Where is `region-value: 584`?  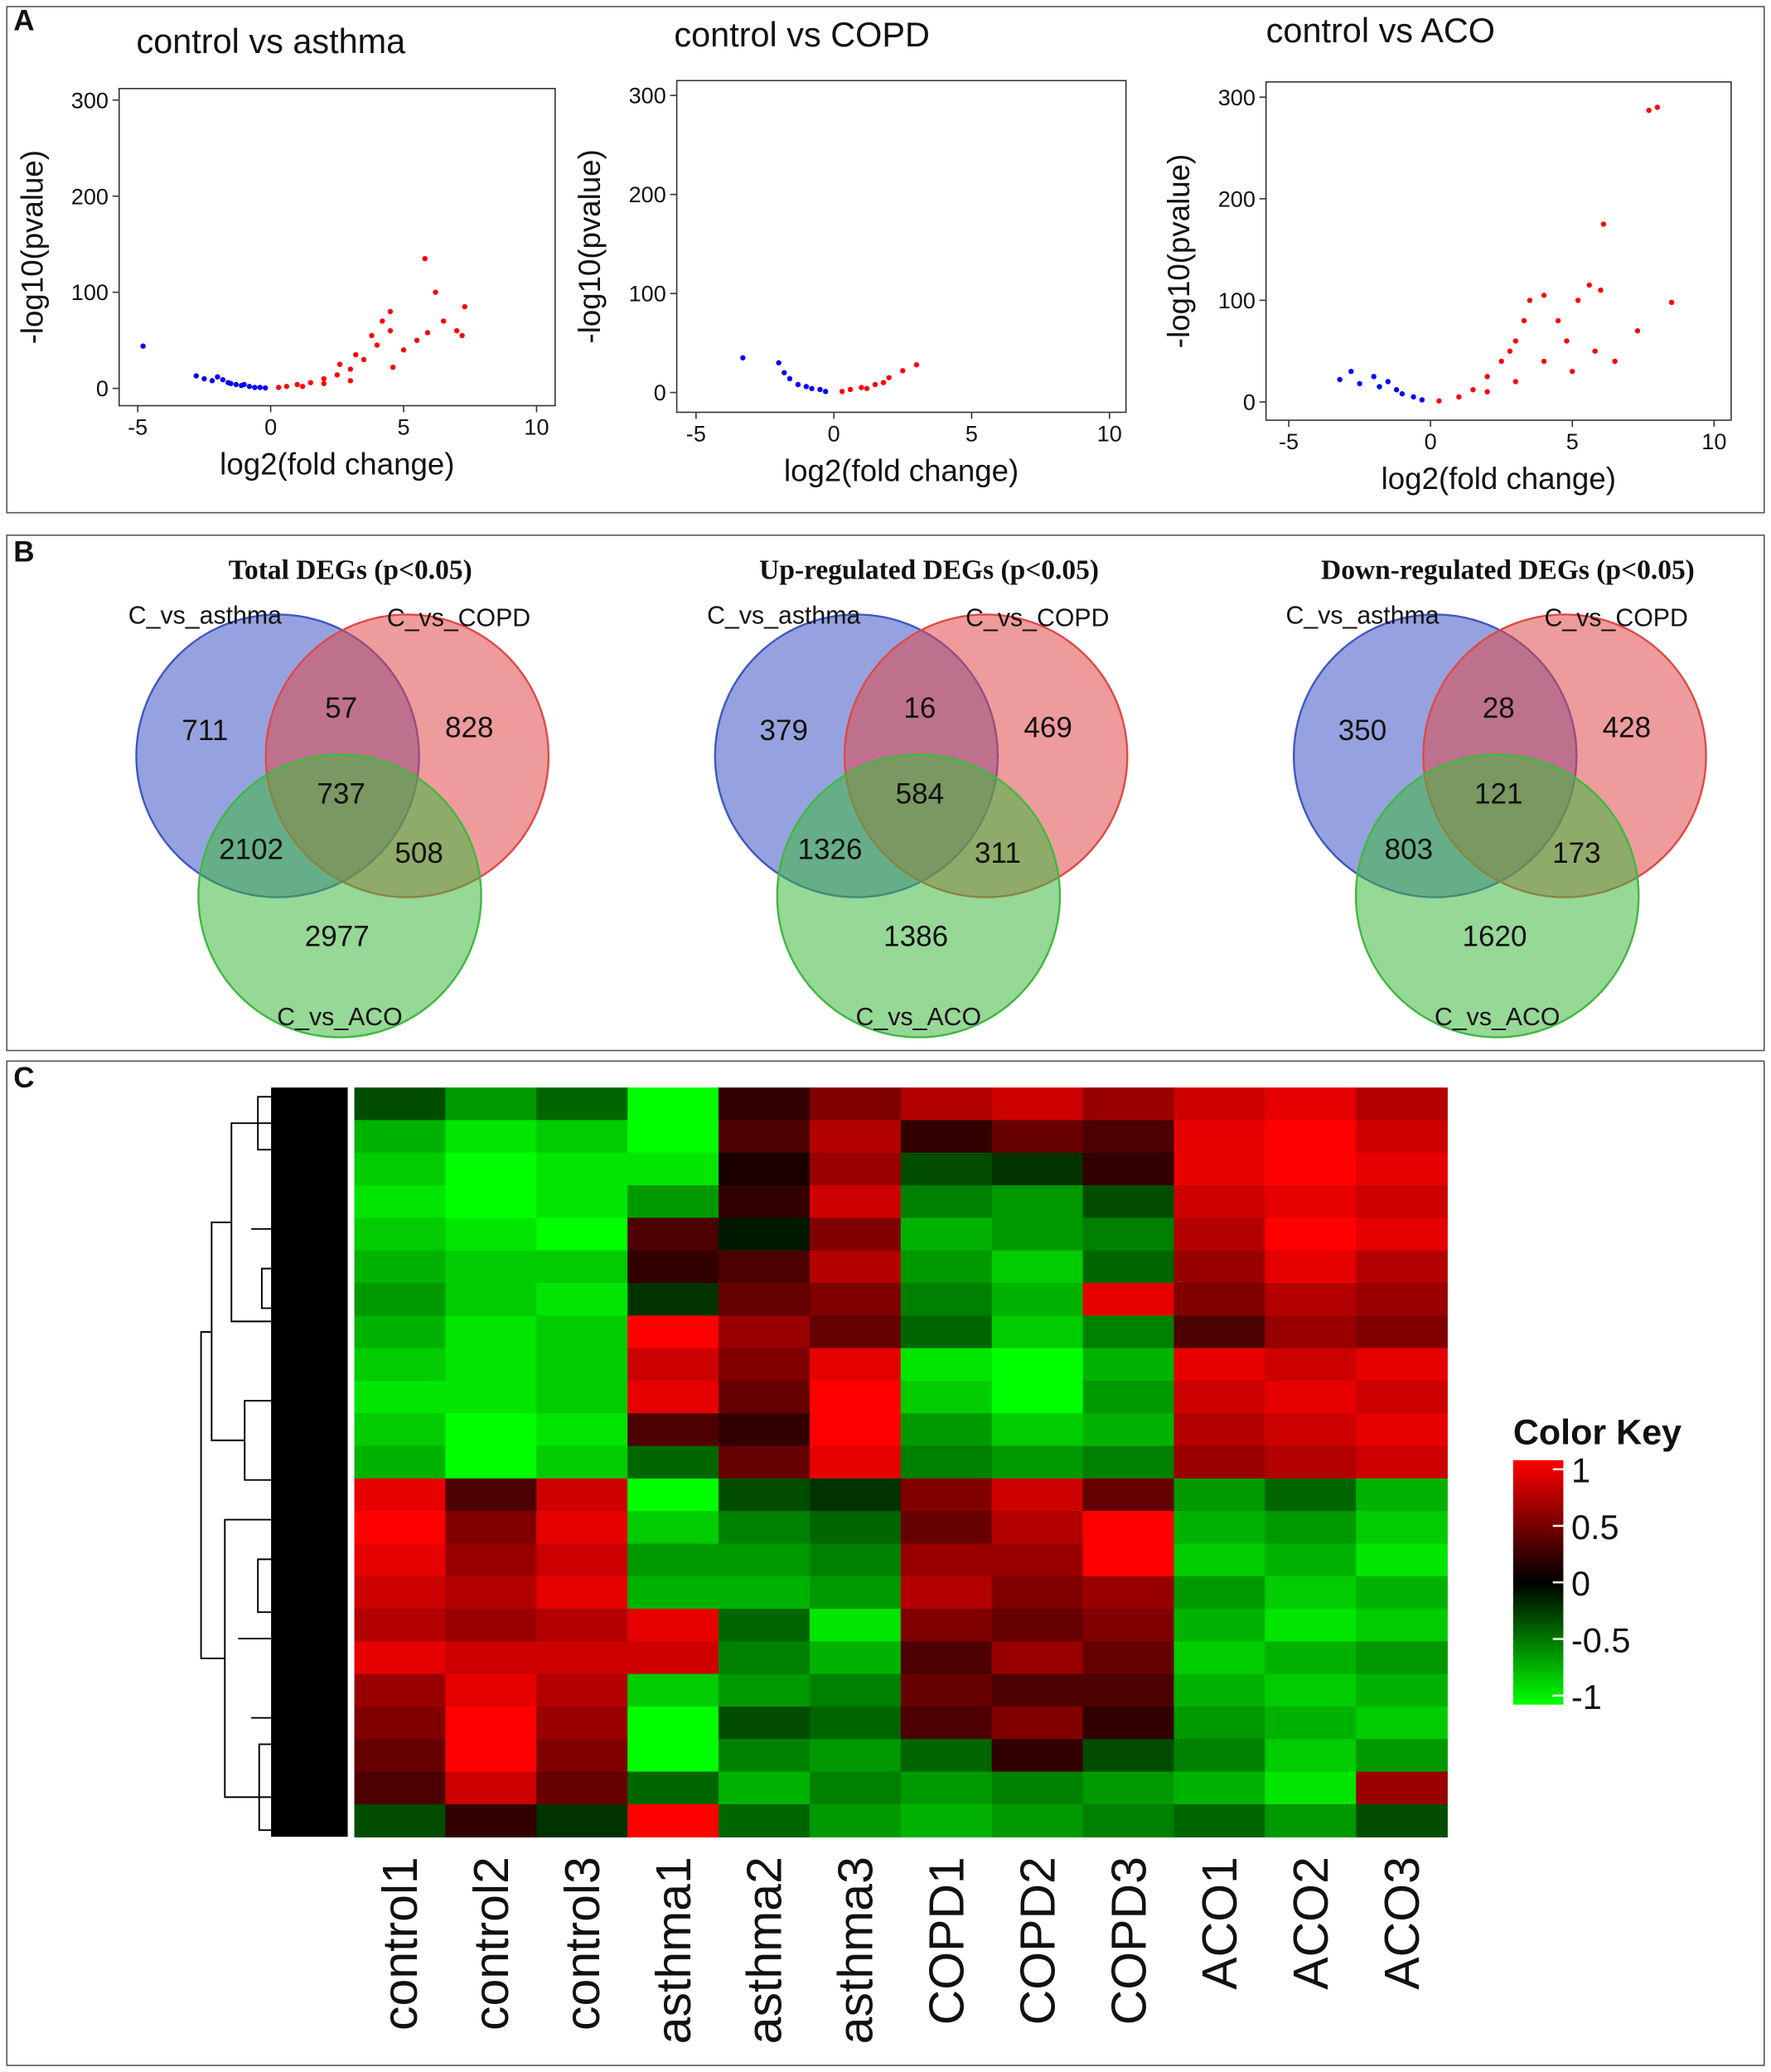
region-value: 584 is located at coordinates (920, 793).